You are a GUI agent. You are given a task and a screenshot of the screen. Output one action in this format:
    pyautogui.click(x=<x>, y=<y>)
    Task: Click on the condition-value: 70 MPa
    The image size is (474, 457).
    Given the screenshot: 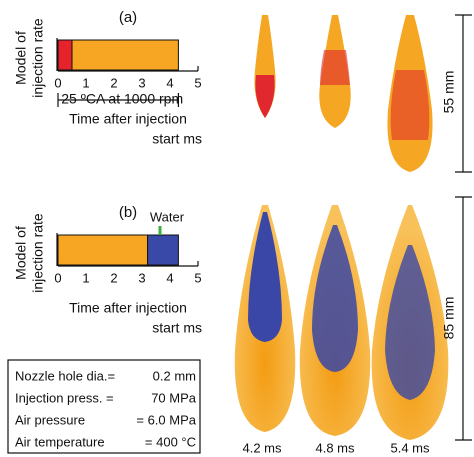 What is the action you would take?
    pyautogui.click(x=174, y=397)
    